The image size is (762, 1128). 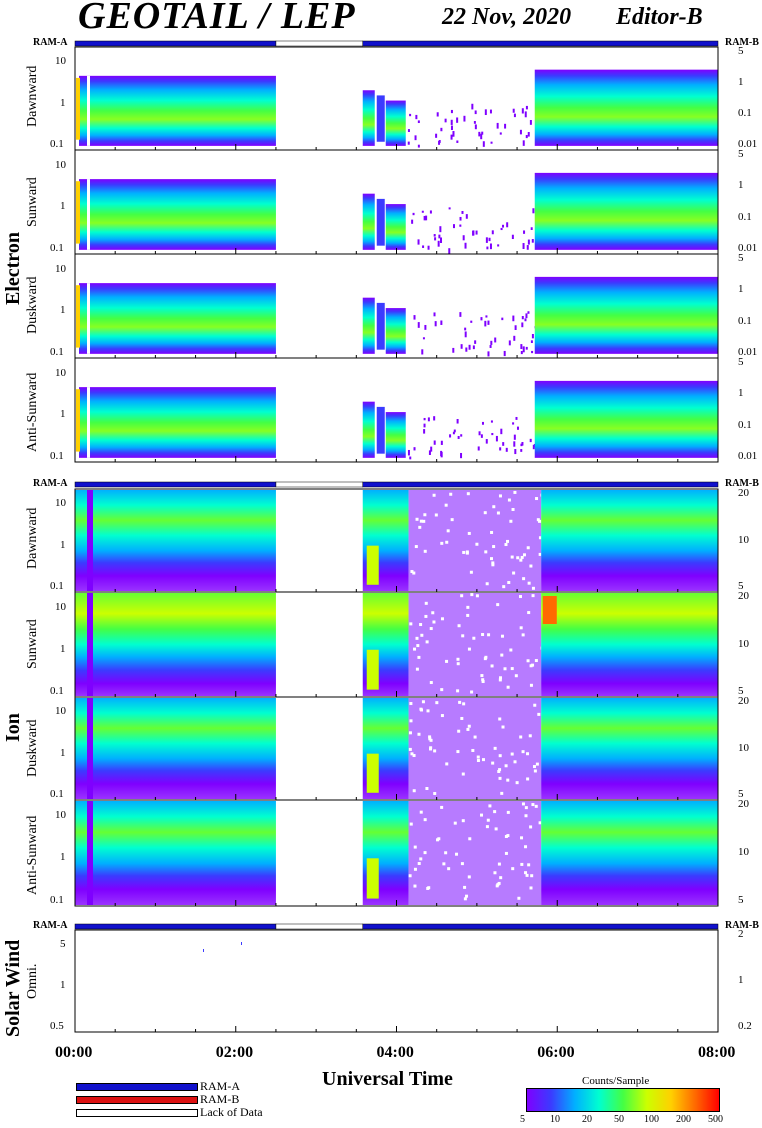 What do you see at coordinates (380, 222) in the screenshot?
I see `panel-2-data-2b` at bounding box center [380, 222].